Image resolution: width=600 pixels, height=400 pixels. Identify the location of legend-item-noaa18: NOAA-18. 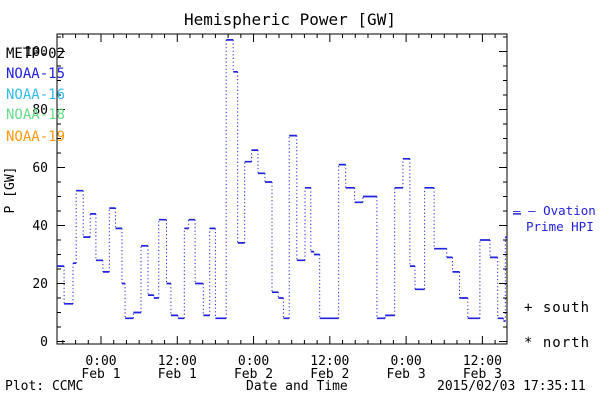
(36, 115).